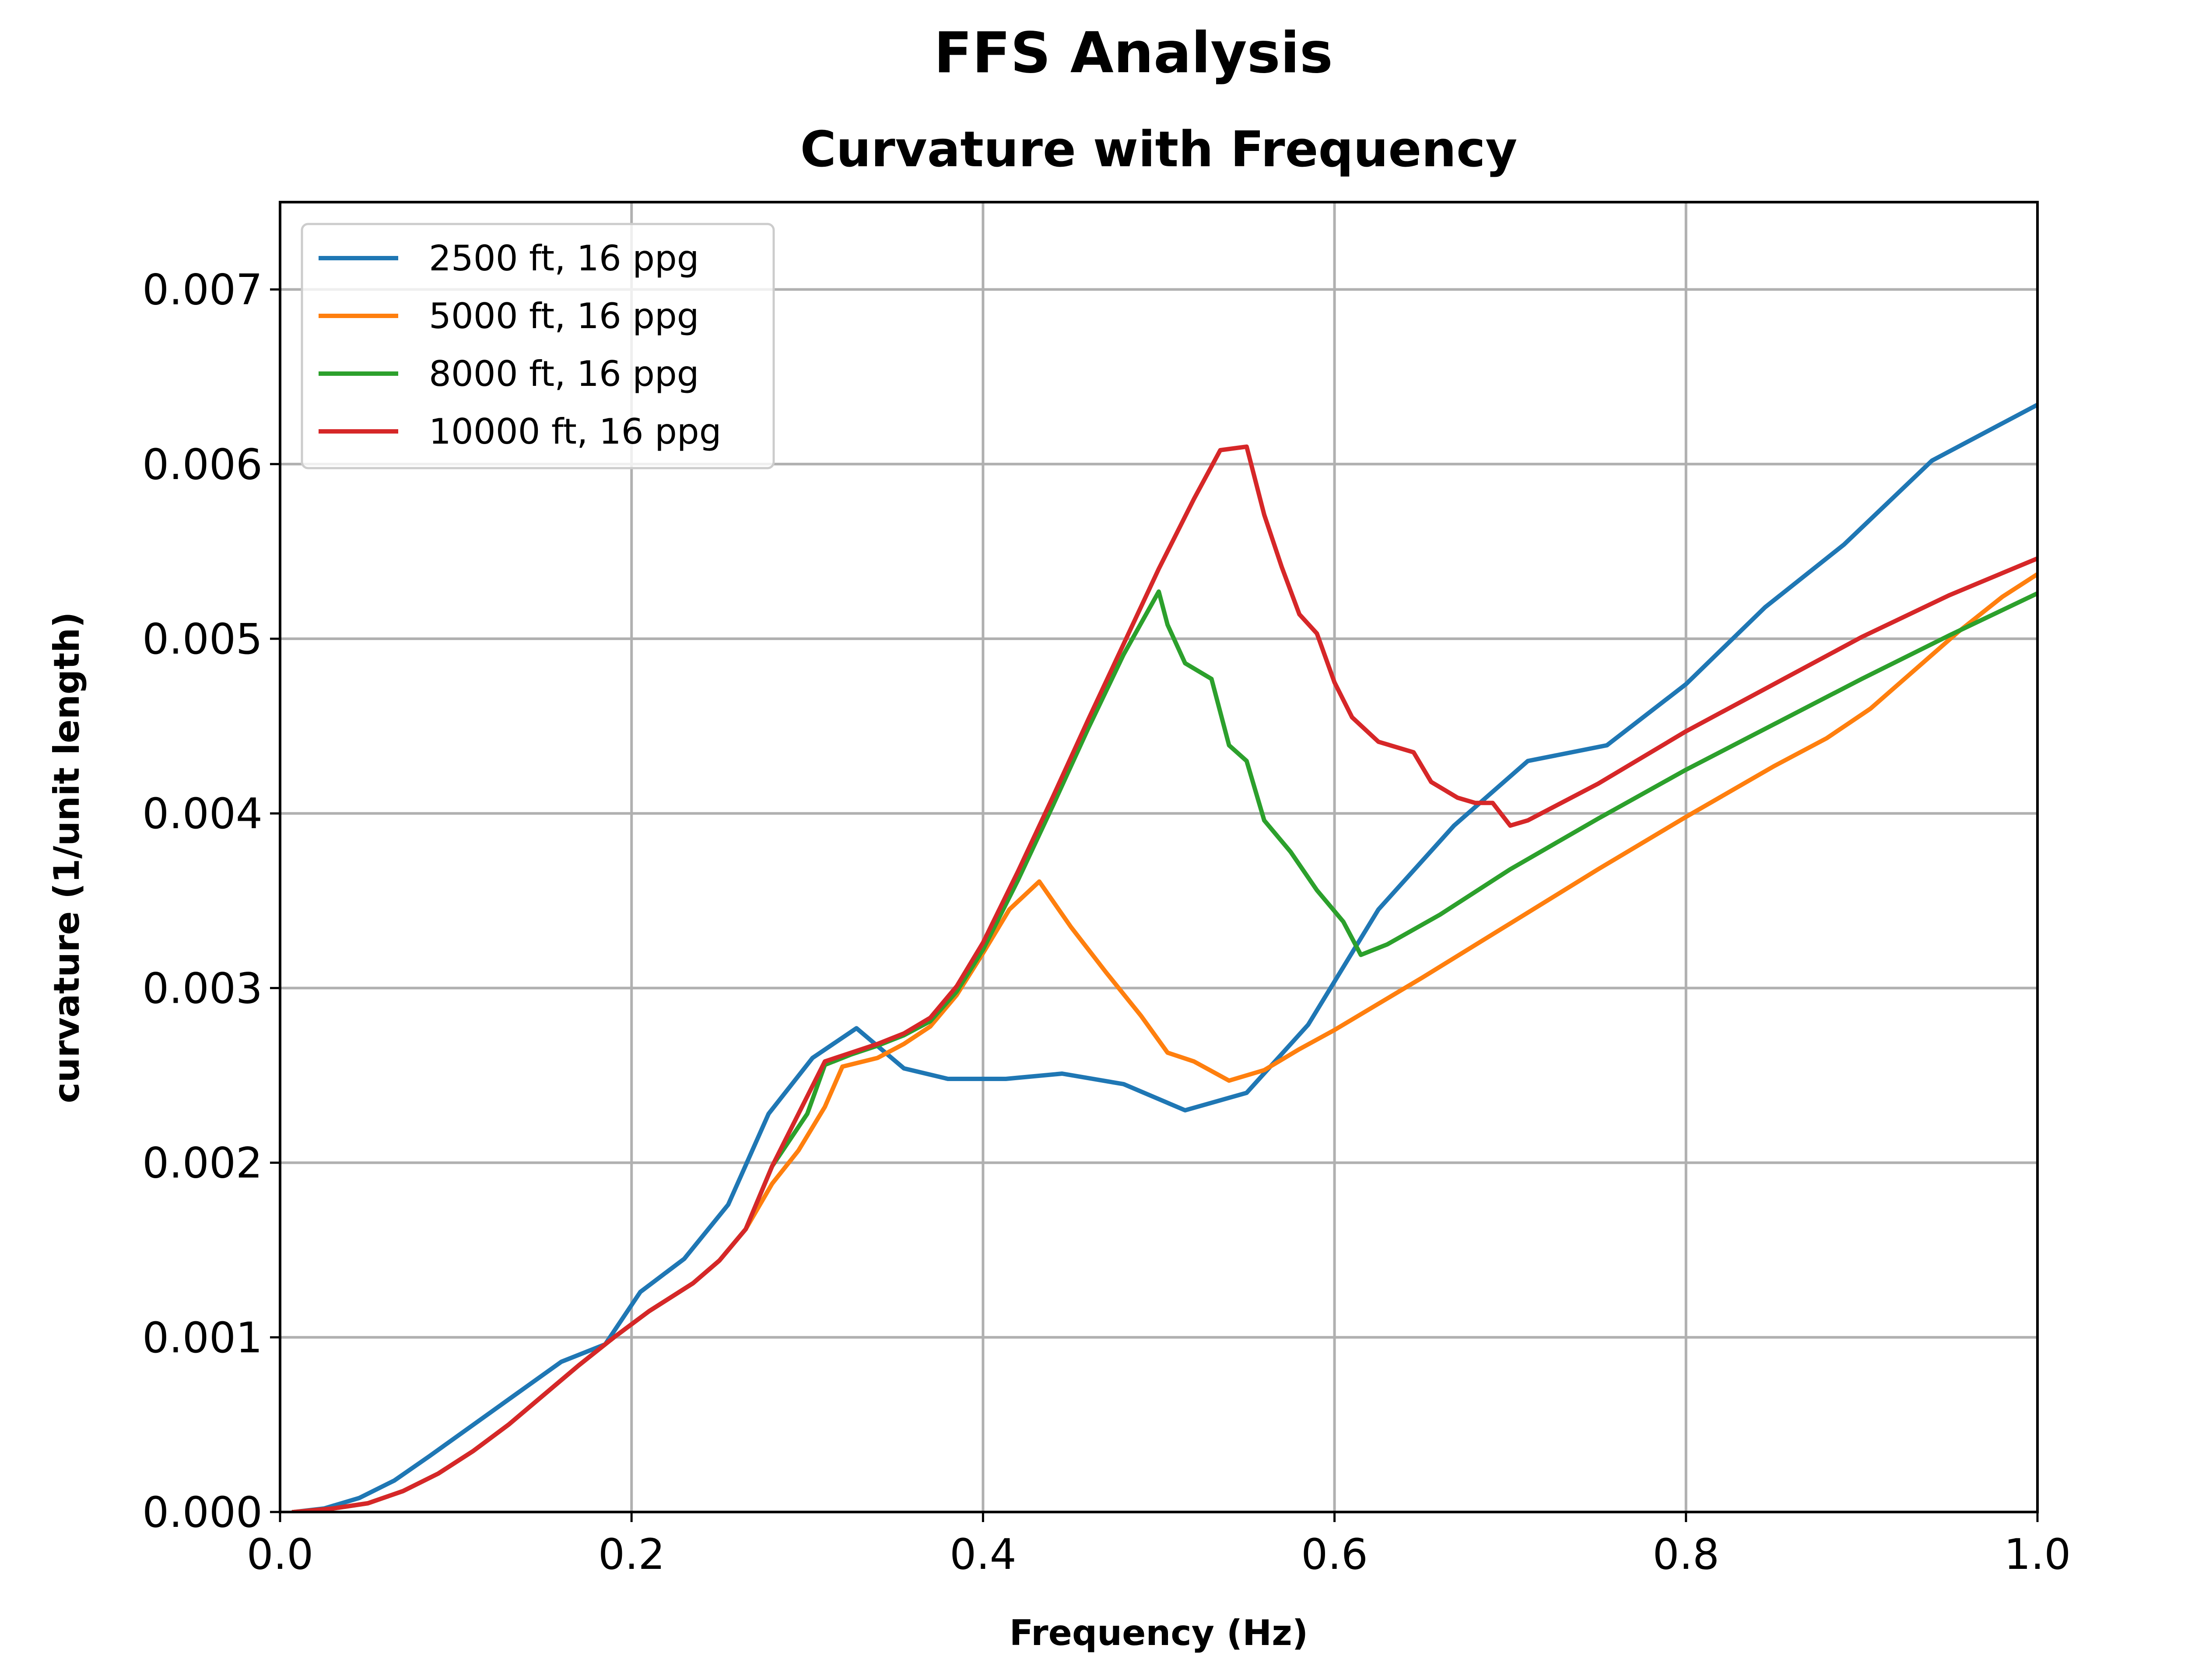 This screenshot has width=2188, height=1680. I want to click on y-tick-label: 0.003, so click(202, 988).